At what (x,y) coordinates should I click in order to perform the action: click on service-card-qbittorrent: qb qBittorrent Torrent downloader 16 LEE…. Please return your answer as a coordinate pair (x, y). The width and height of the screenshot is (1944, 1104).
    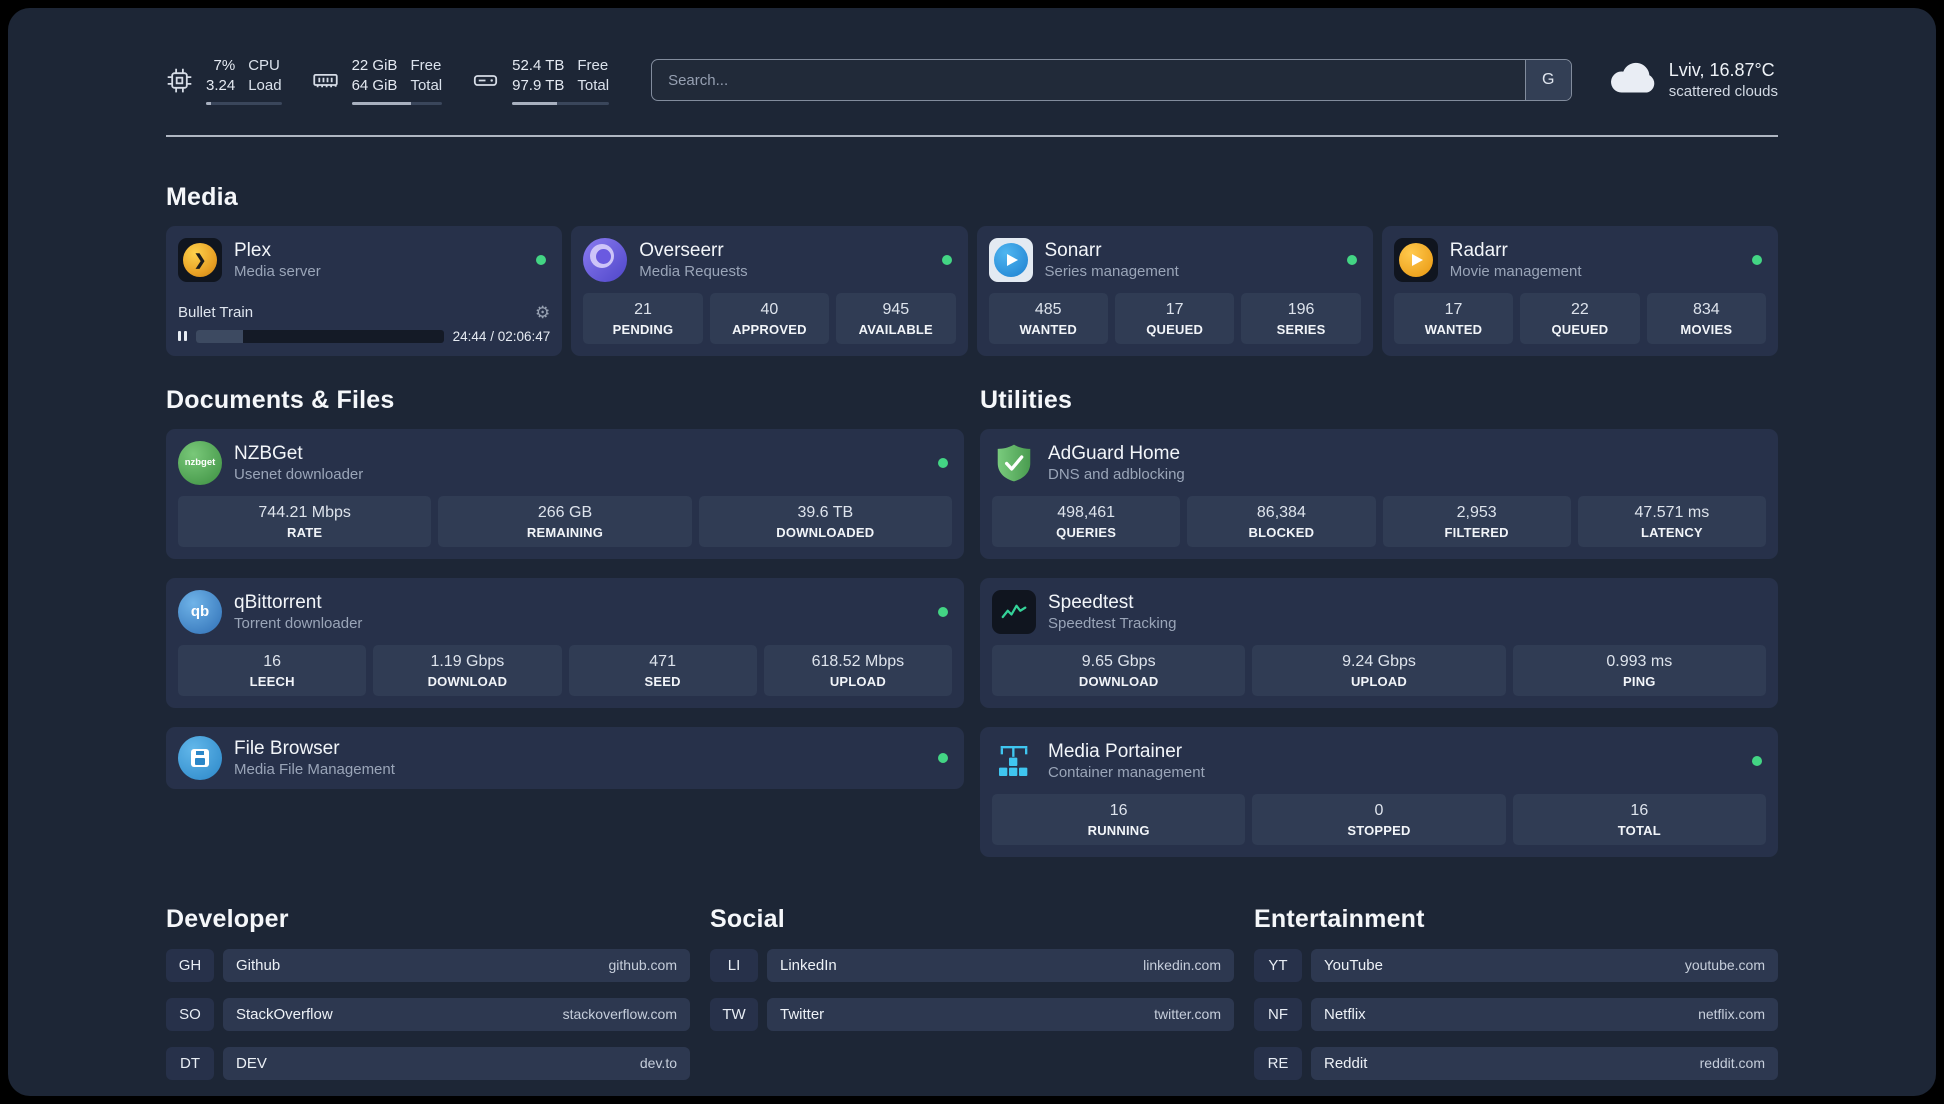
    Looking at the image, I should click on (565, 642).